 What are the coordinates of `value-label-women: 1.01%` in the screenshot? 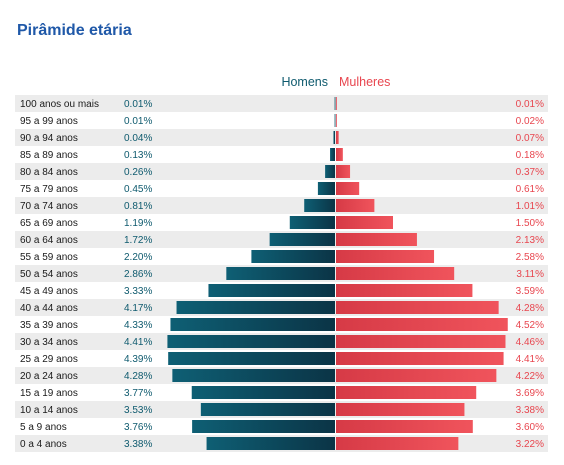 It's located at (530, 206).